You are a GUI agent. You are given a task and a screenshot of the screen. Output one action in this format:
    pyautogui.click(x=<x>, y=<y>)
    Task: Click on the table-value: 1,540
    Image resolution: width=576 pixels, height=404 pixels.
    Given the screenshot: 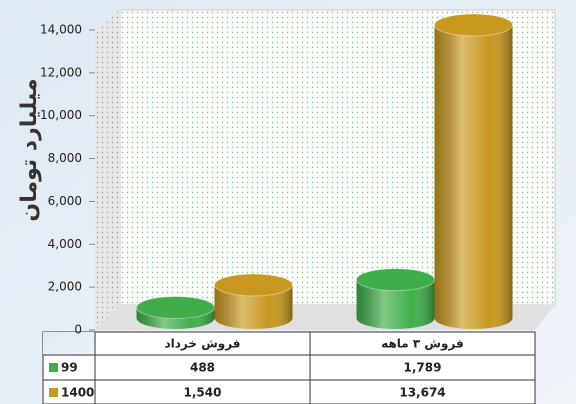 What is the action you would take?
    pyautogui.click(x=203, y=393)
    